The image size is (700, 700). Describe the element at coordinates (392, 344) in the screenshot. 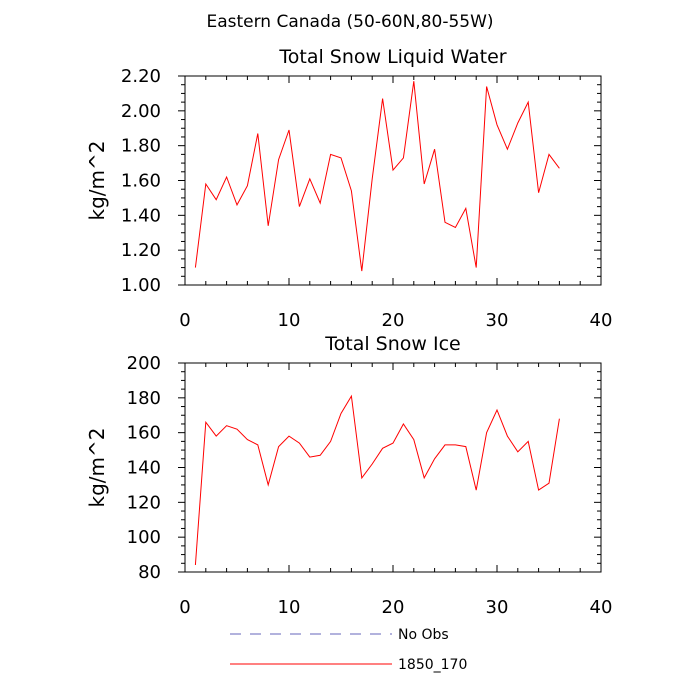

I see `panel-title: Total Snow Ice` at that location.